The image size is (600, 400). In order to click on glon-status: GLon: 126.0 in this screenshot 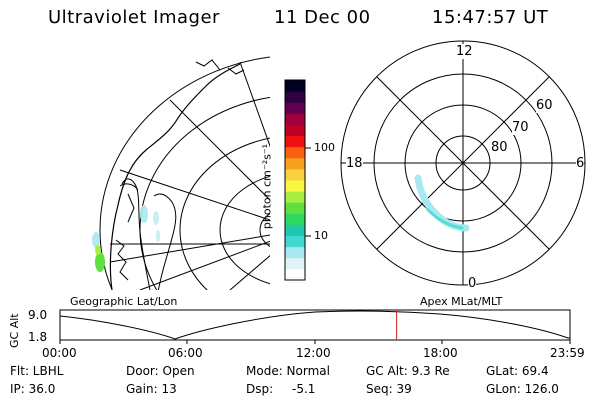, I will do `click(522, 389)`.